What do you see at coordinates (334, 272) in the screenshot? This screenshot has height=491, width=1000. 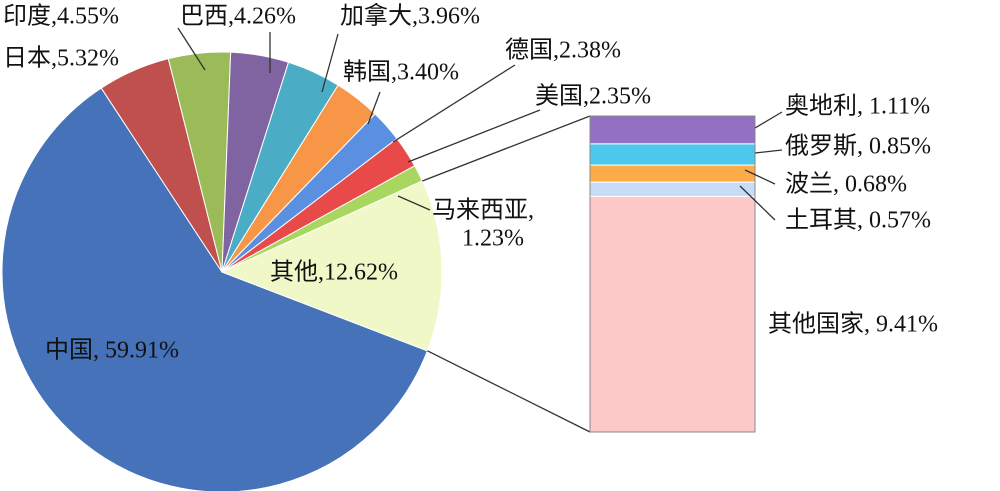 I see `data-label: 其他,12.62%` at bounding box center [334, 272].